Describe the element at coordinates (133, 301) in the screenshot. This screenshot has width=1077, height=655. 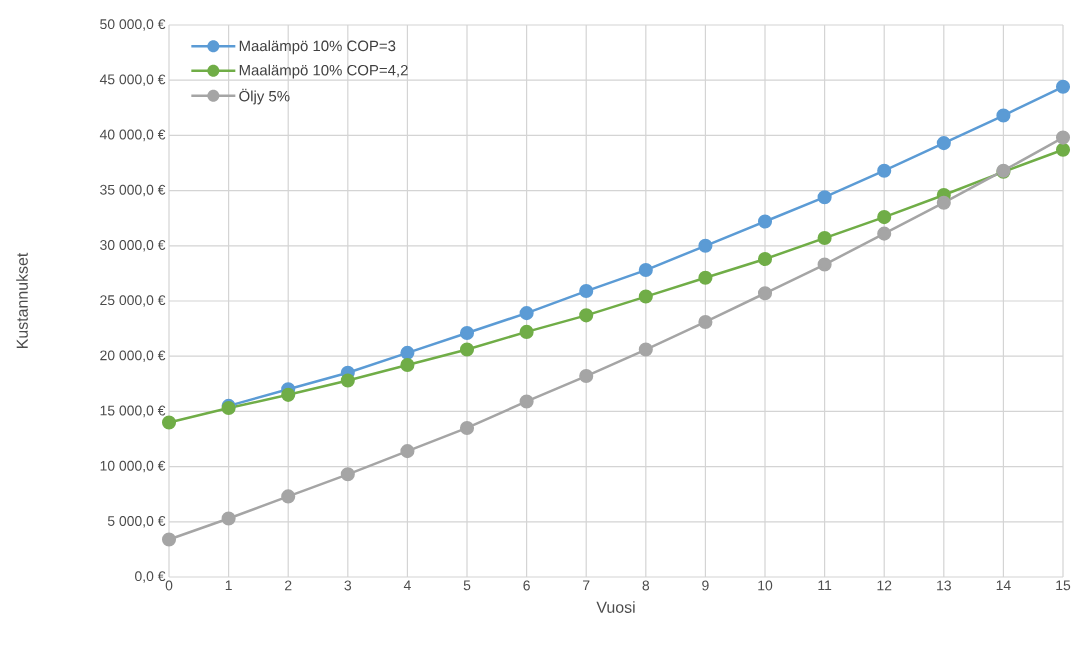
I see `y-tick-label: 25 000,0 €` at that location.